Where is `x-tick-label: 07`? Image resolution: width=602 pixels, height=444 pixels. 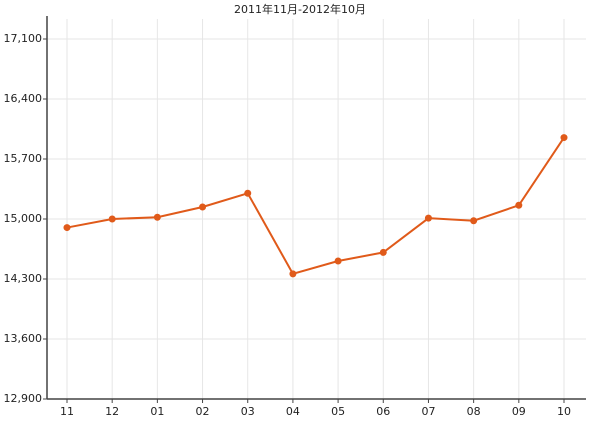 x-tick-label: 07 is located at coordinates (428, 411).